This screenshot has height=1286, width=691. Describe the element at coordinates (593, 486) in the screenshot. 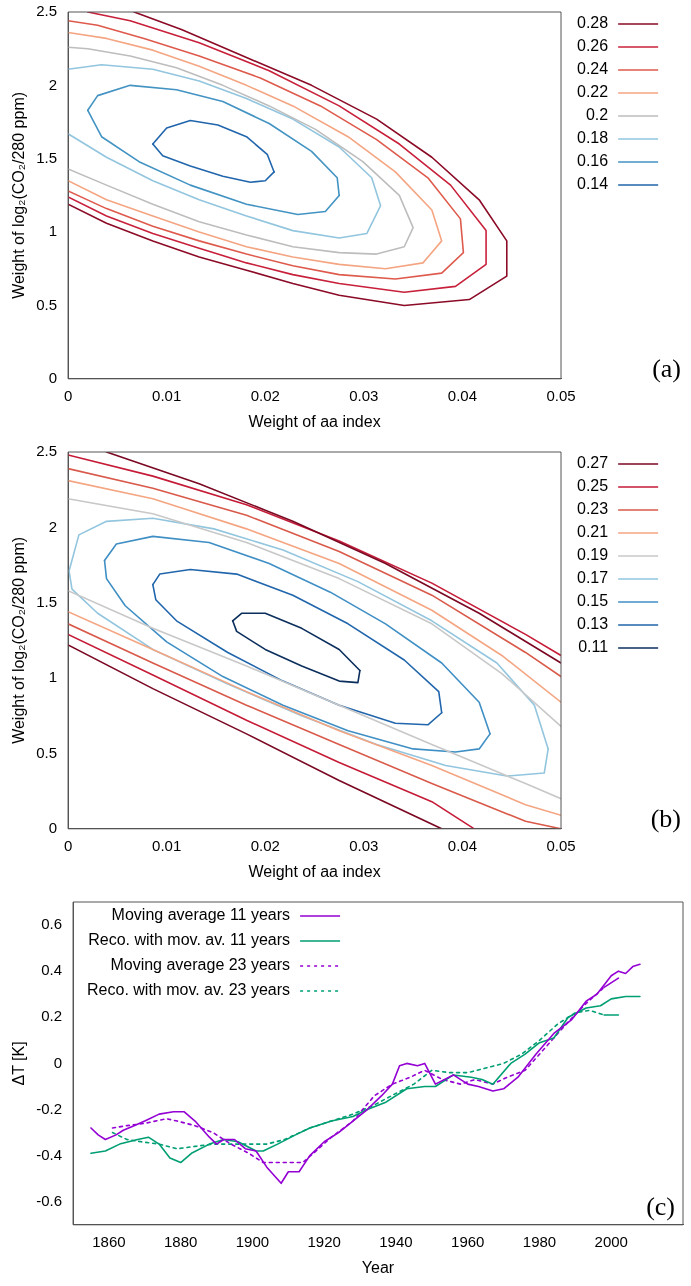

I see `legend-label: 0.25` at that location.